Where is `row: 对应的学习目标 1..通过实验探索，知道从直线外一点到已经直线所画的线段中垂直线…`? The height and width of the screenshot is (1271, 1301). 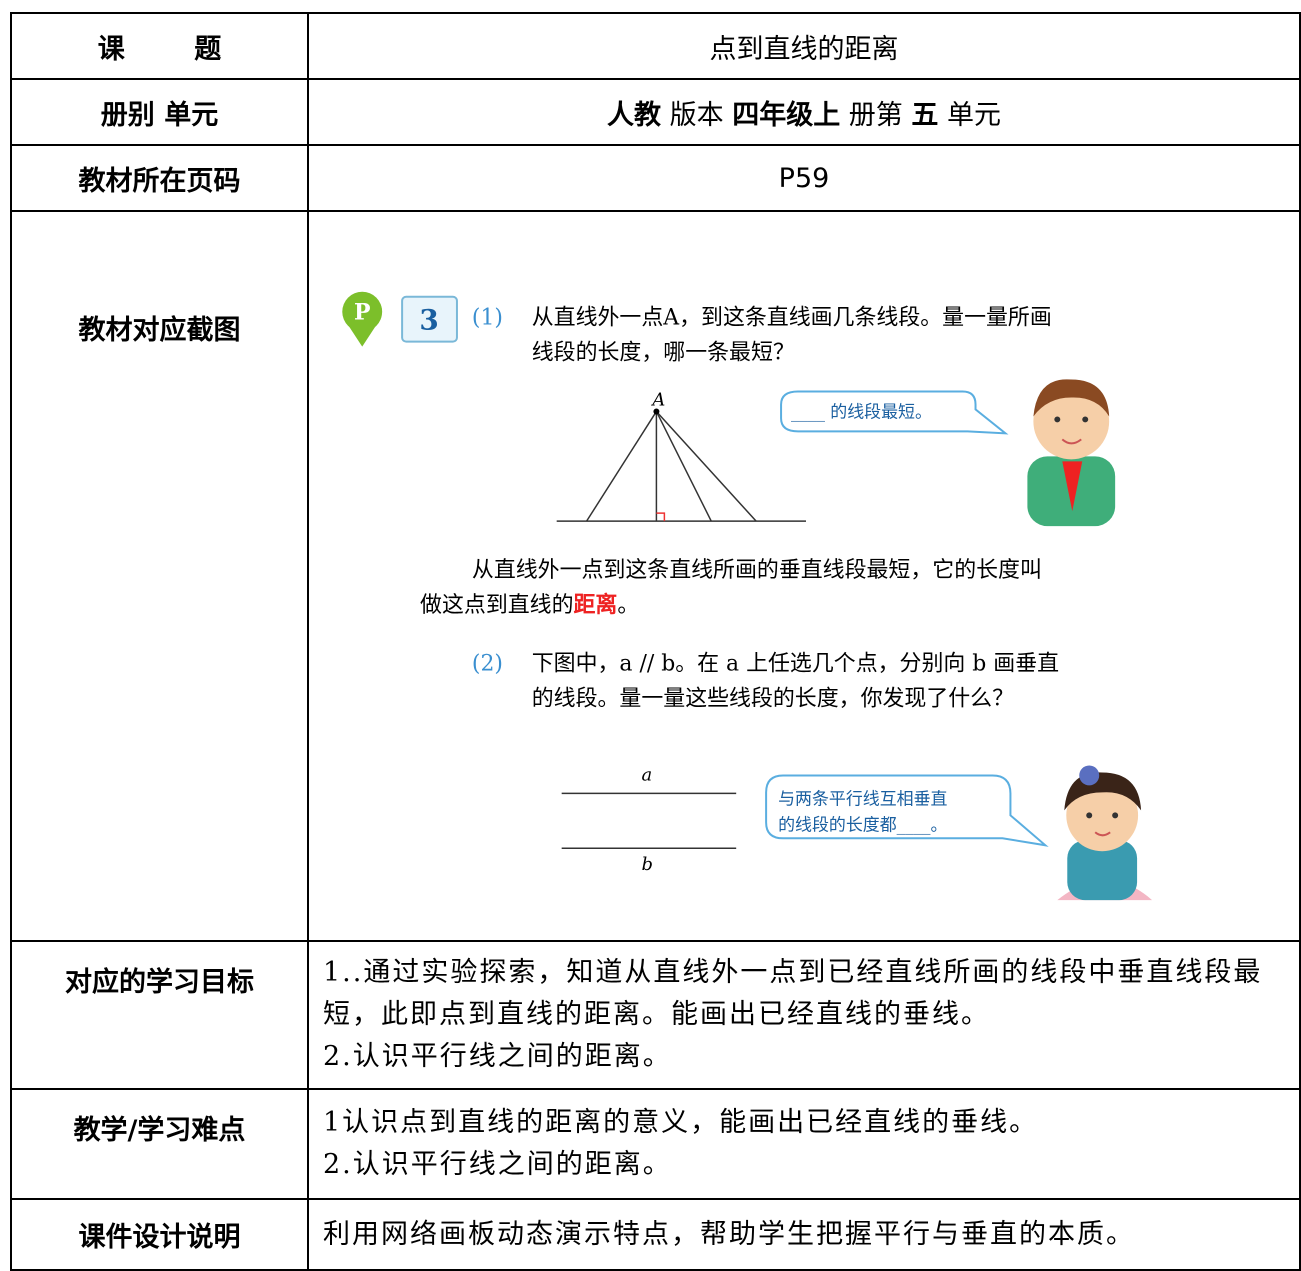
row: 对应的学习目标 1..通过实验探索，知道从直线外一点到已经直线所画的线段中垂直线… is located at coordinates (655, 1015).